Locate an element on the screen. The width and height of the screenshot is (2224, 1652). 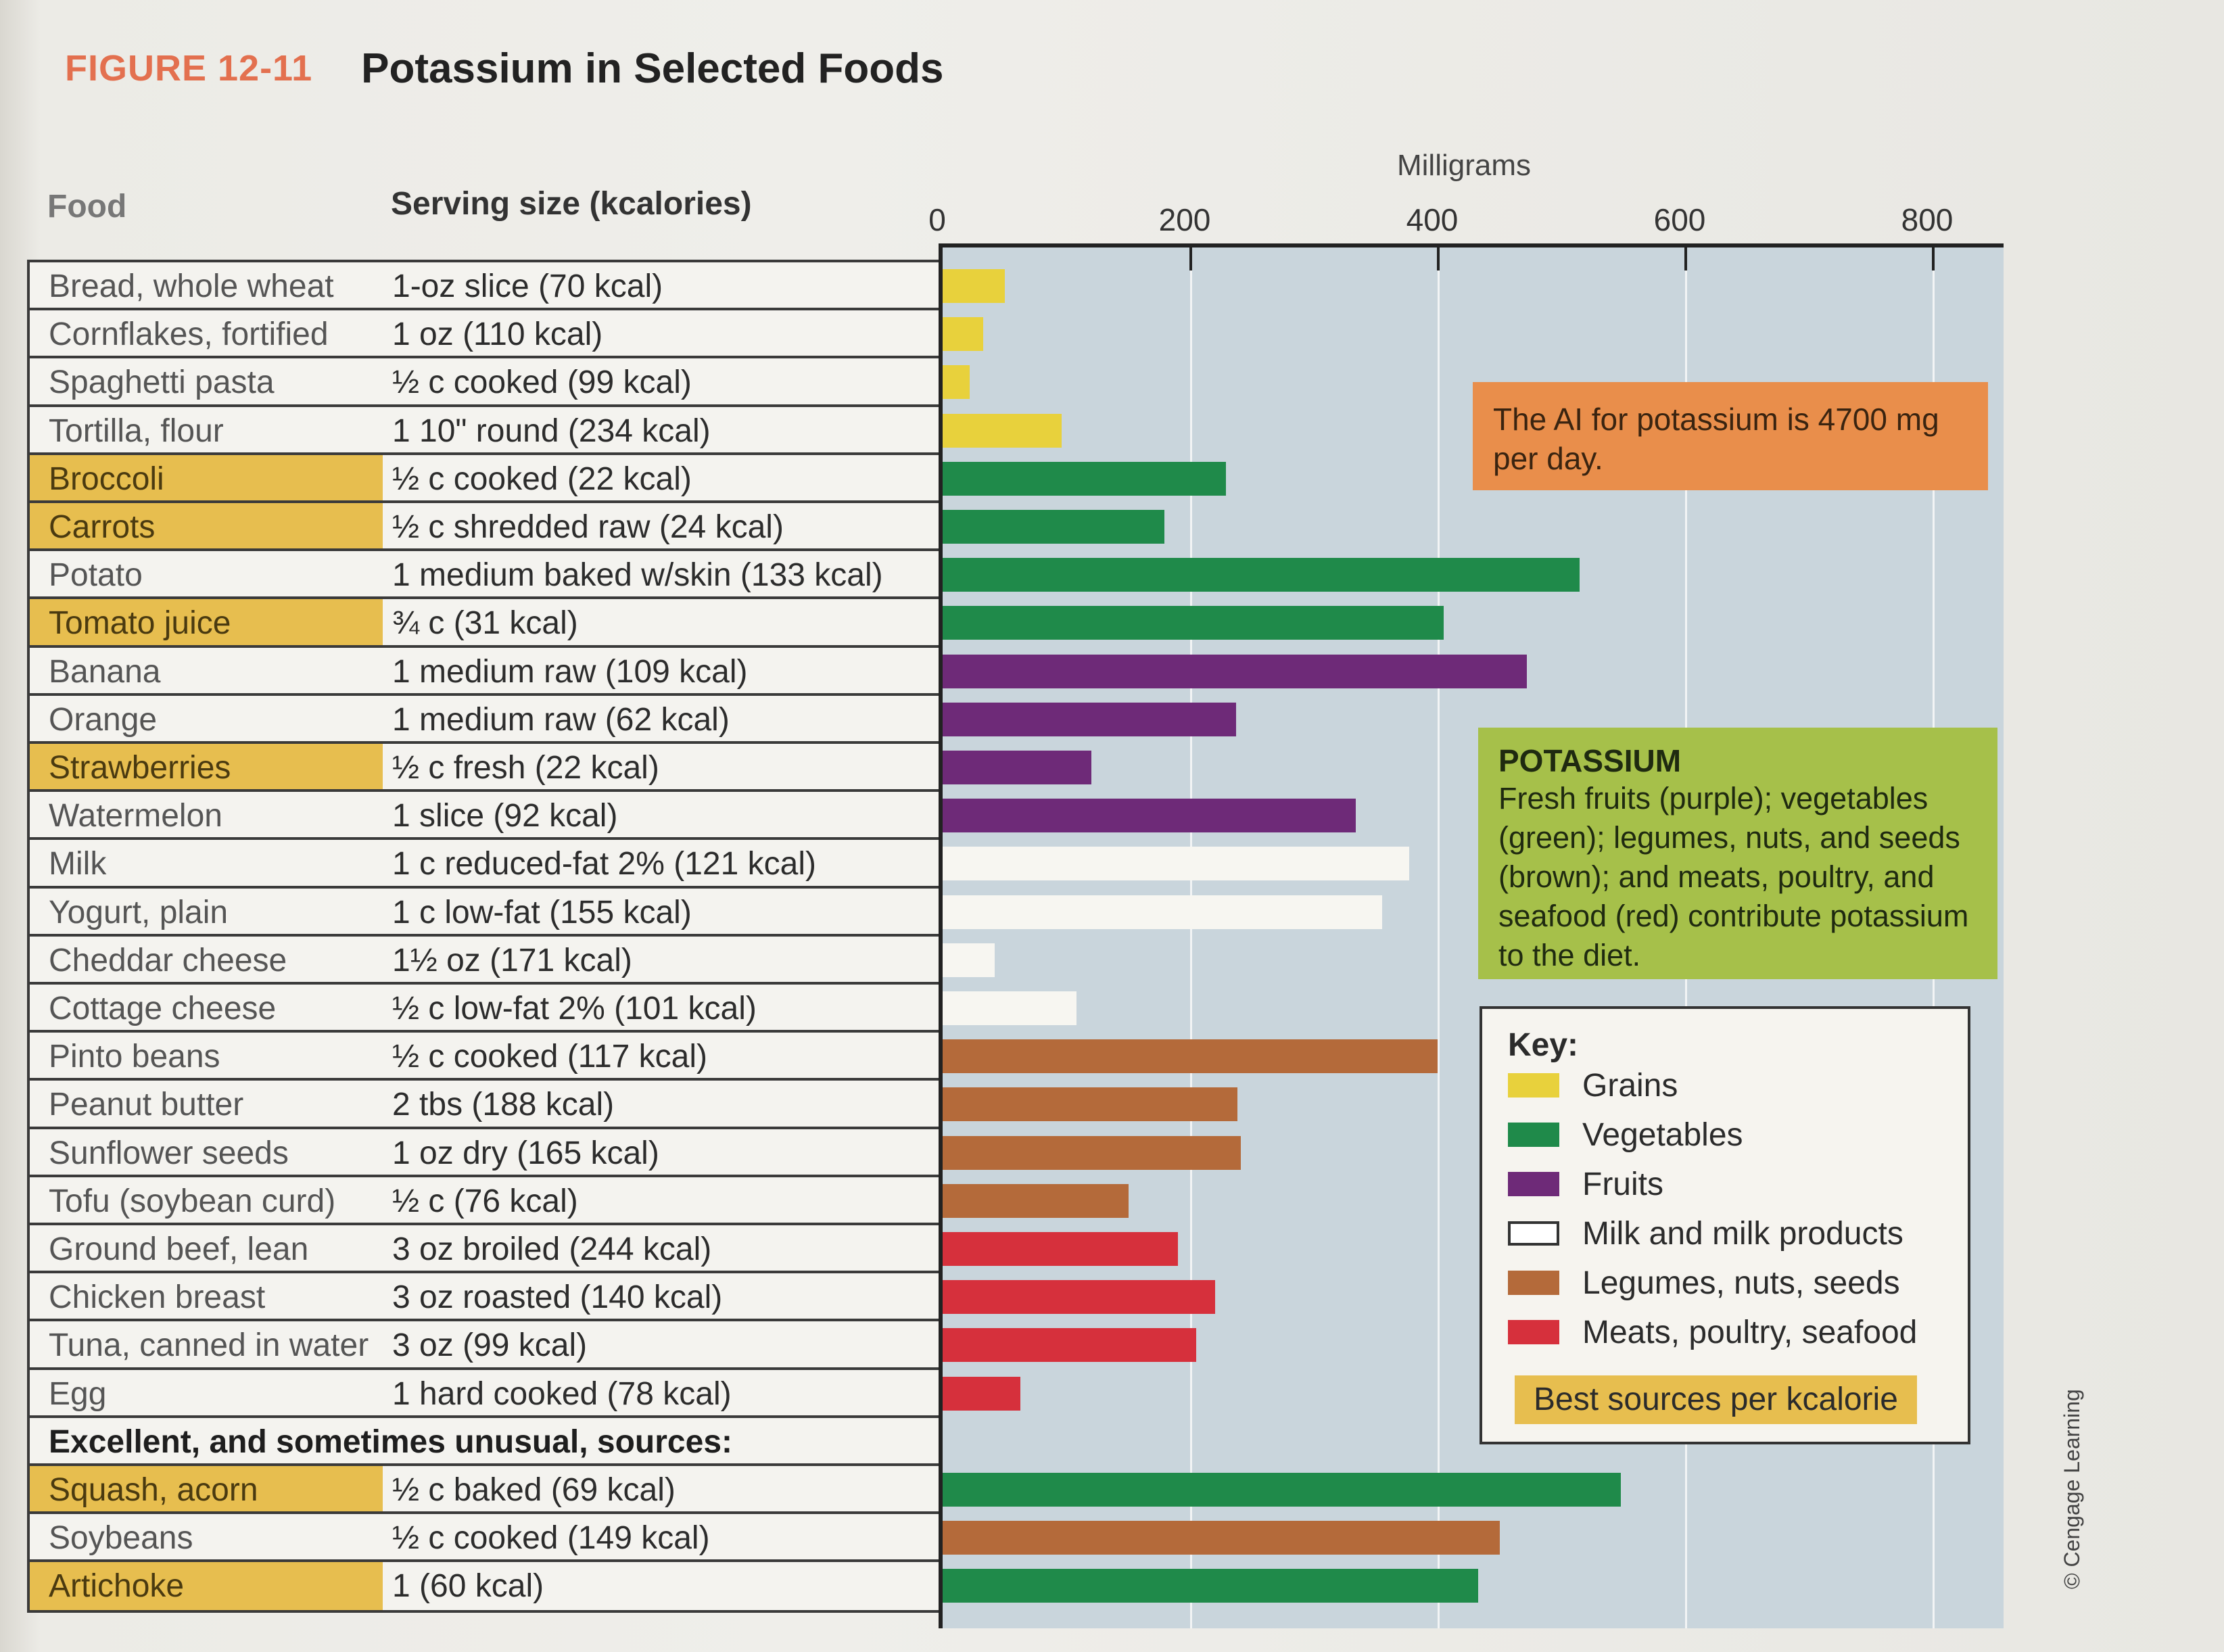
table-row: Banana 1 medium raw (109 kcal) is located at coordinates (484, 670).